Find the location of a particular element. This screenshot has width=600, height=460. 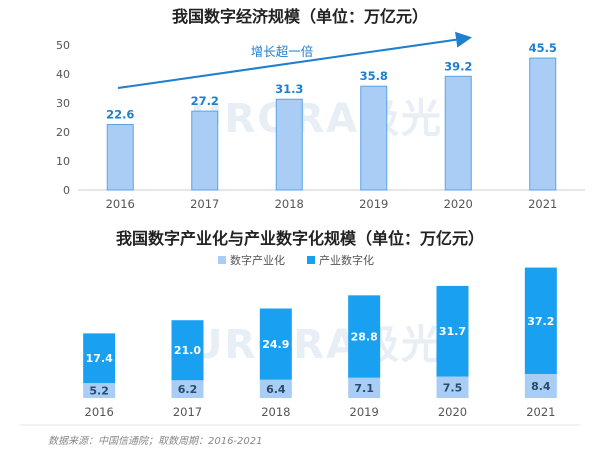

stack-value-1-2021: 8.4 is located at coordinates (541, 386).